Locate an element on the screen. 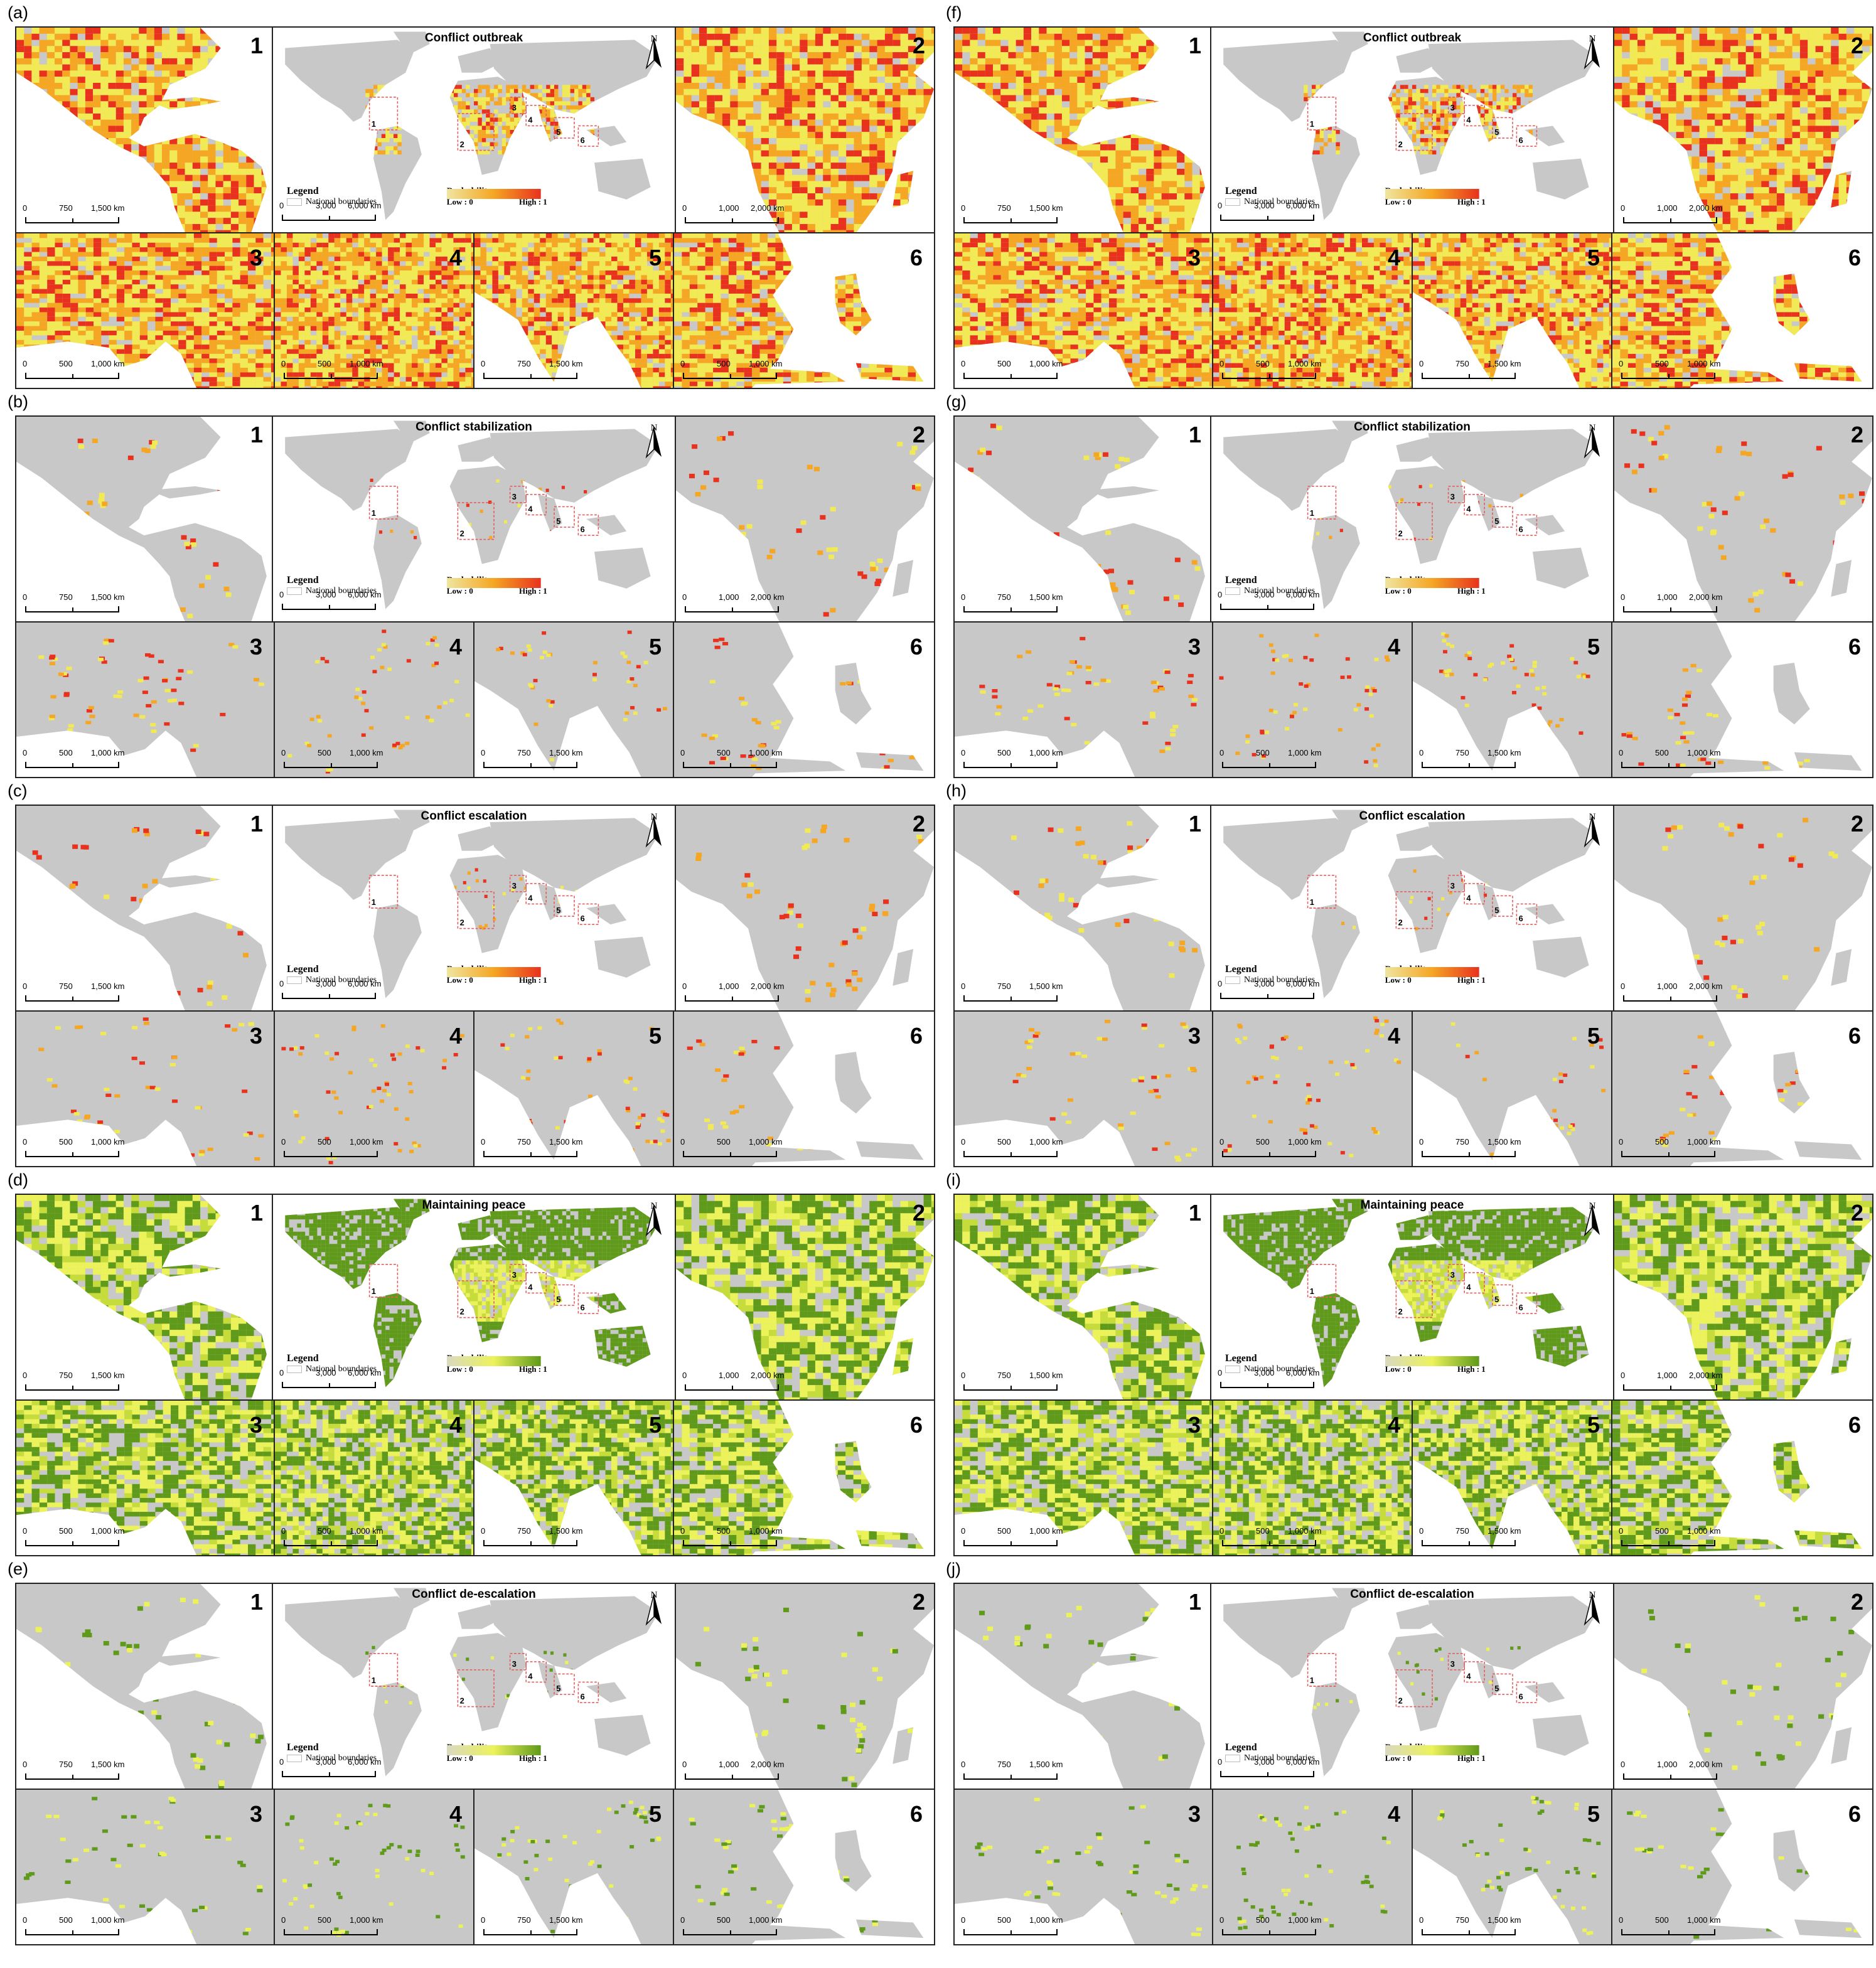  inset-number: 1 is located at coordinates (1195, 46).